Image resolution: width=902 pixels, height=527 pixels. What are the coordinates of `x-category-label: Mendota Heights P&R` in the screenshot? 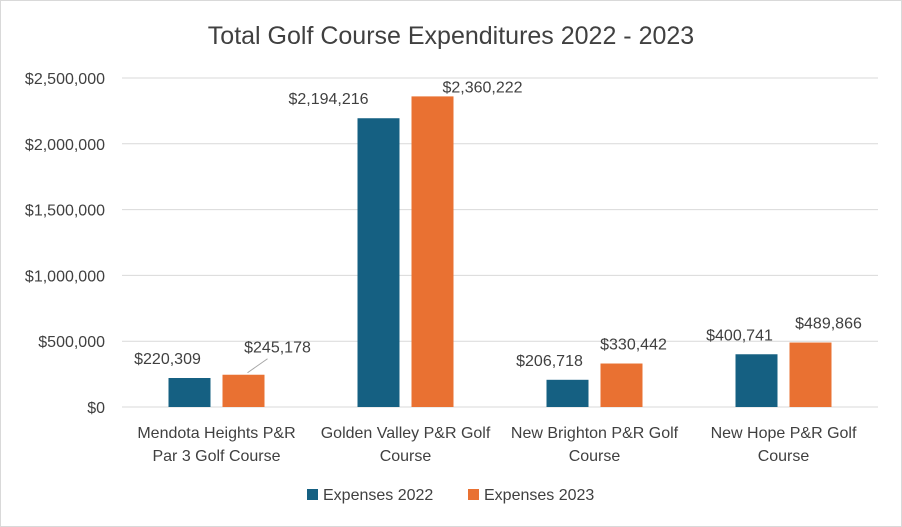 It's located at (216, 433).